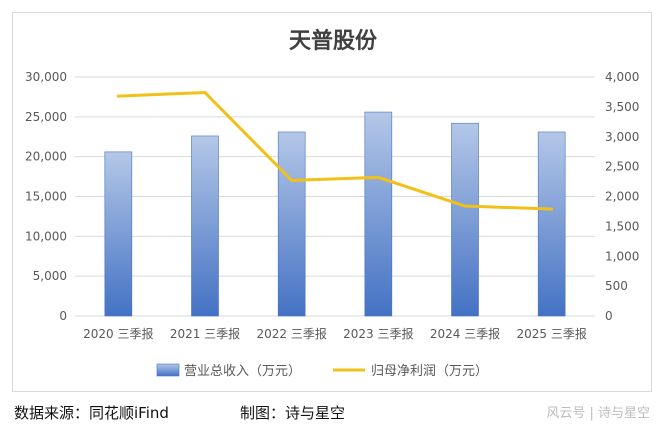 Image resolution: width=664 pixels, height=429 pixels. Describe the element at coordinates (622, 256) in the screenshot. I see `right-tick-label: 1,000` at that location.